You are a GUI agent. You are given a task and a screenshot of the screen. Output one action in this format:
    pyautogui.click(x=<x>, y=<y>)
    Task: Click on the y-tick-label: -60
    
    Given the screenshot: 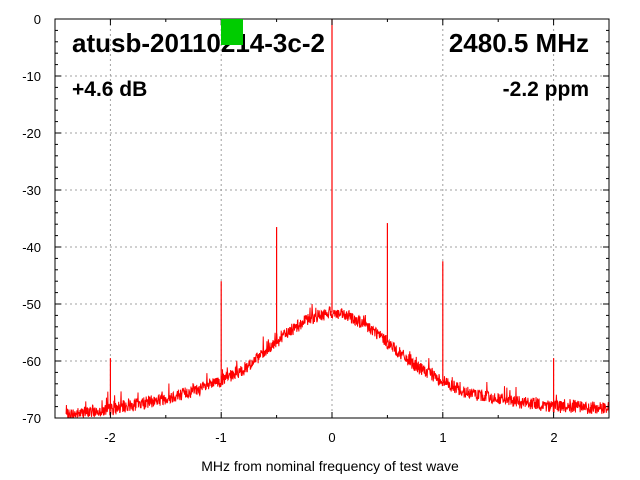 What is the action you would take?
    pyautogui.click(x=31, y=361)
    